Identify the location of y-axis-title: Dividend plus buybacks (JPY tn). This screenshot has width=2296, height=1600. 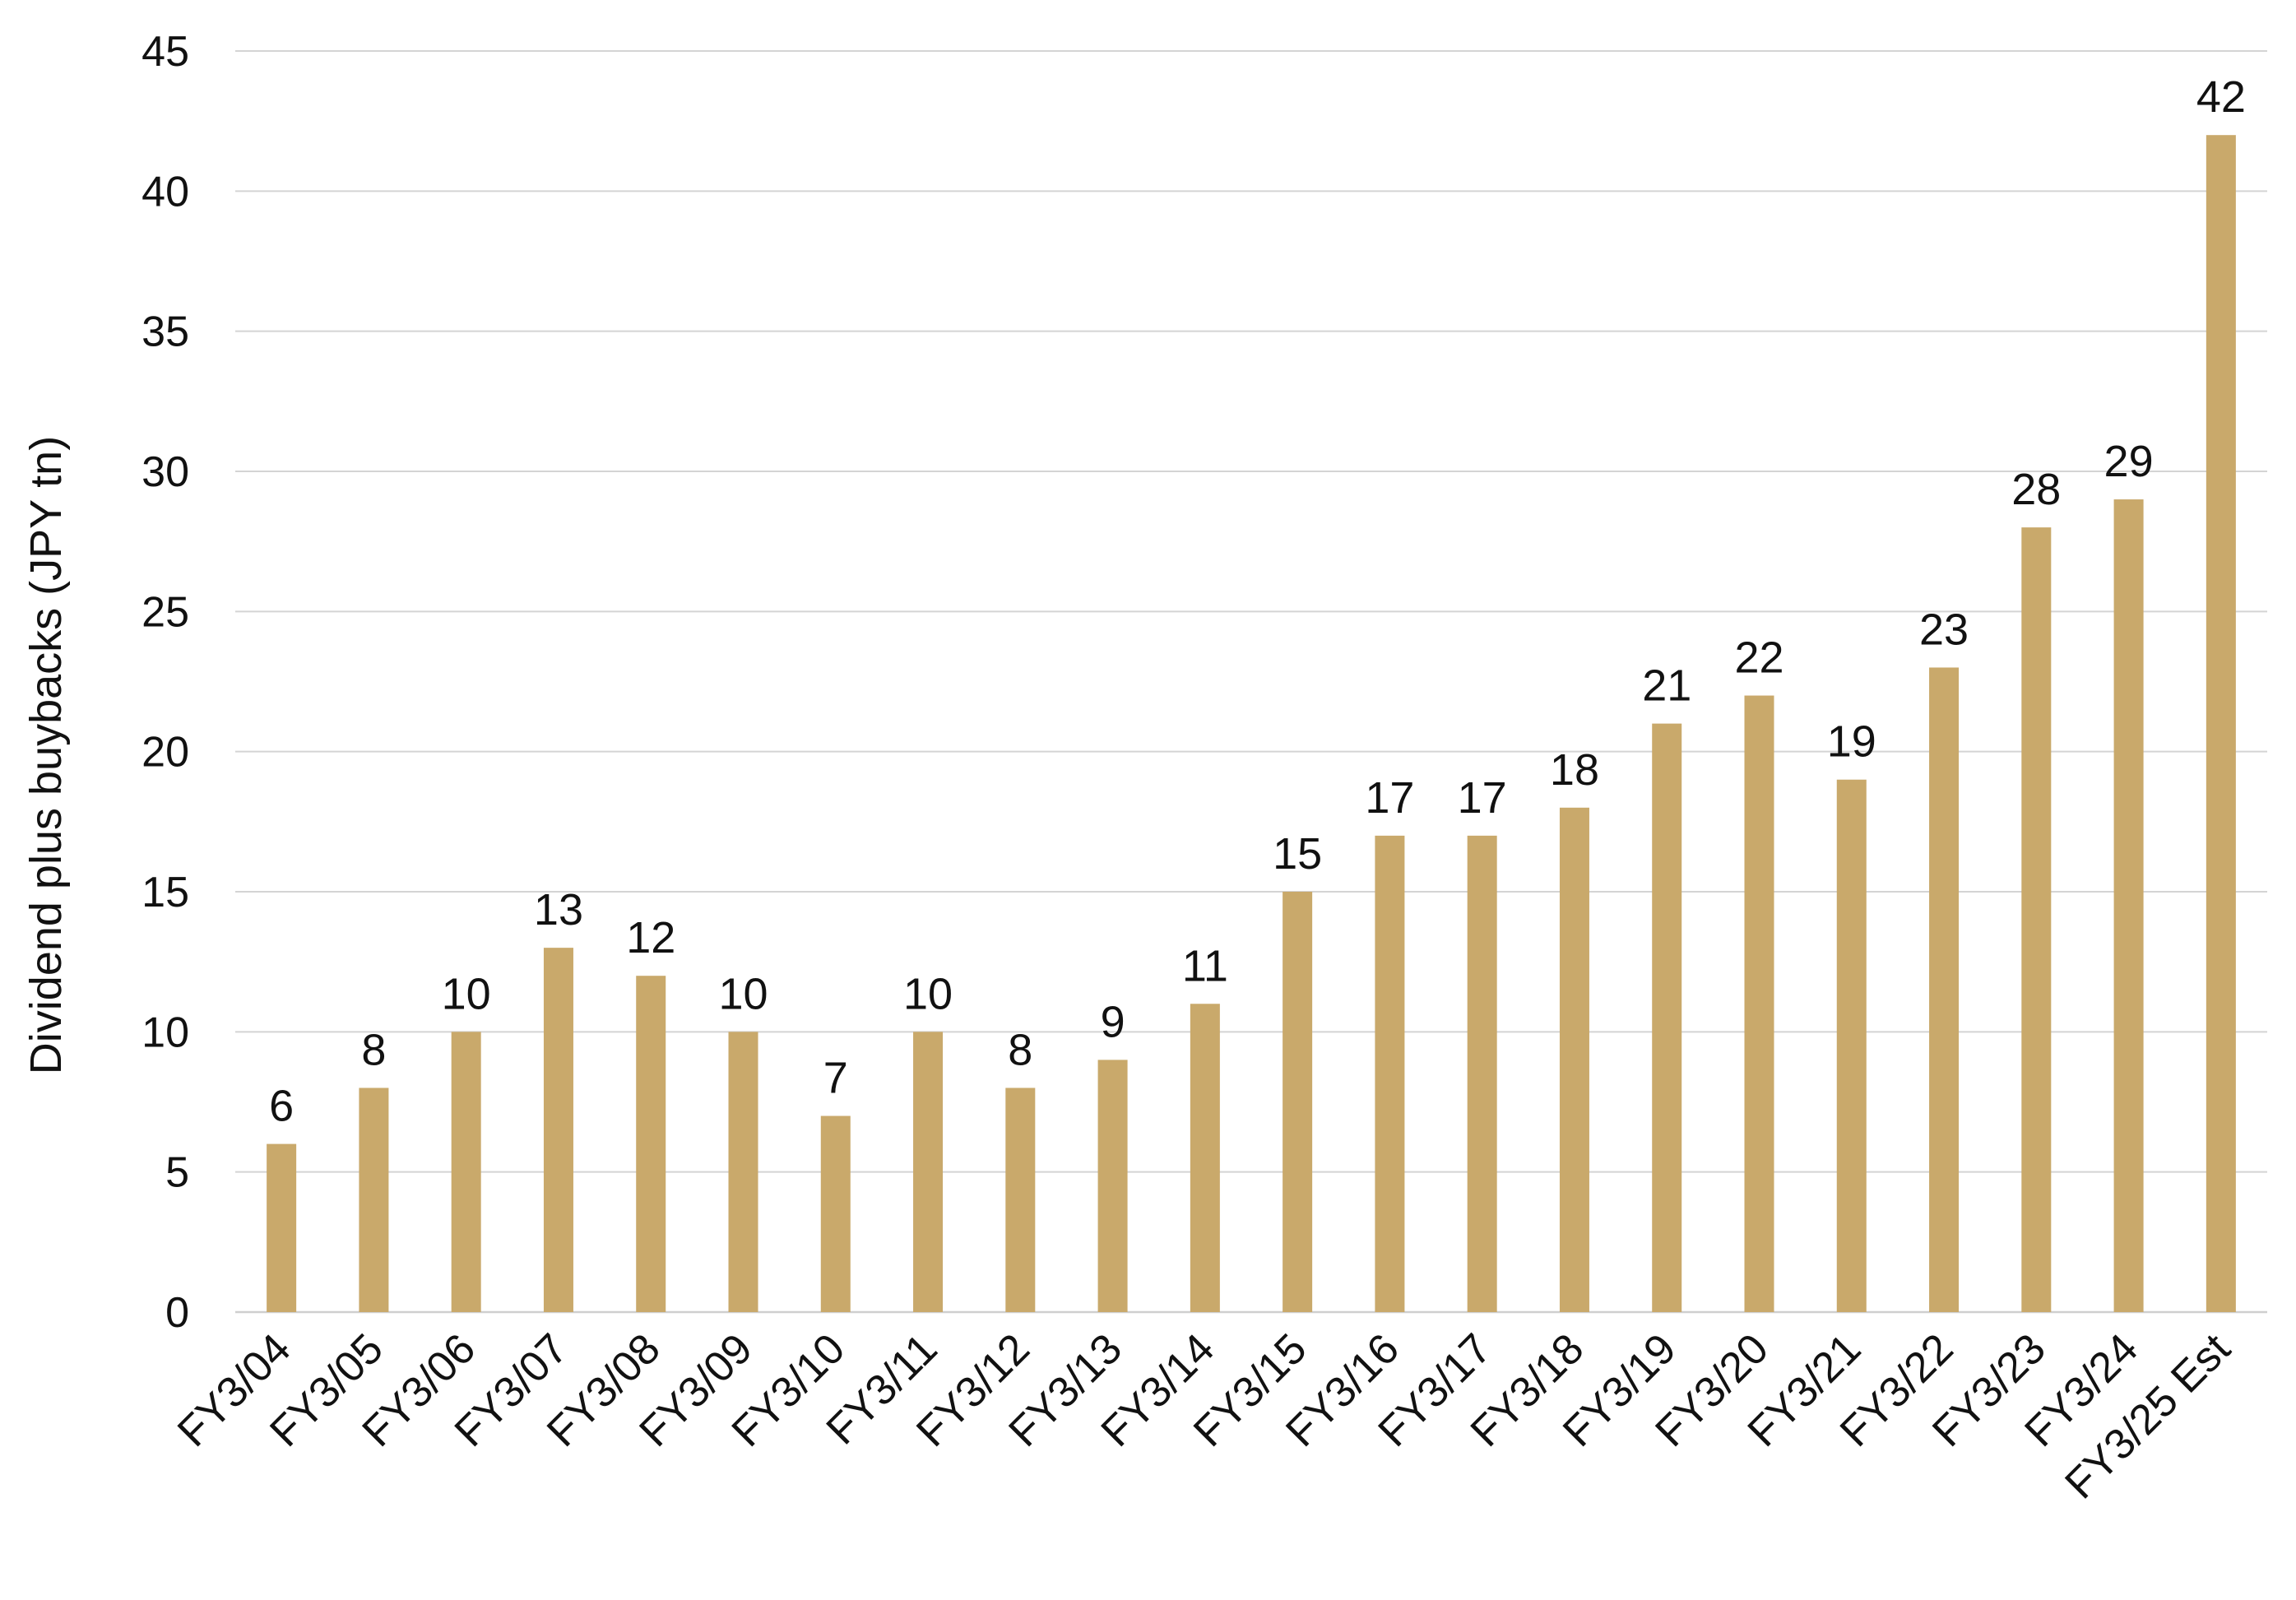
(46, 755).